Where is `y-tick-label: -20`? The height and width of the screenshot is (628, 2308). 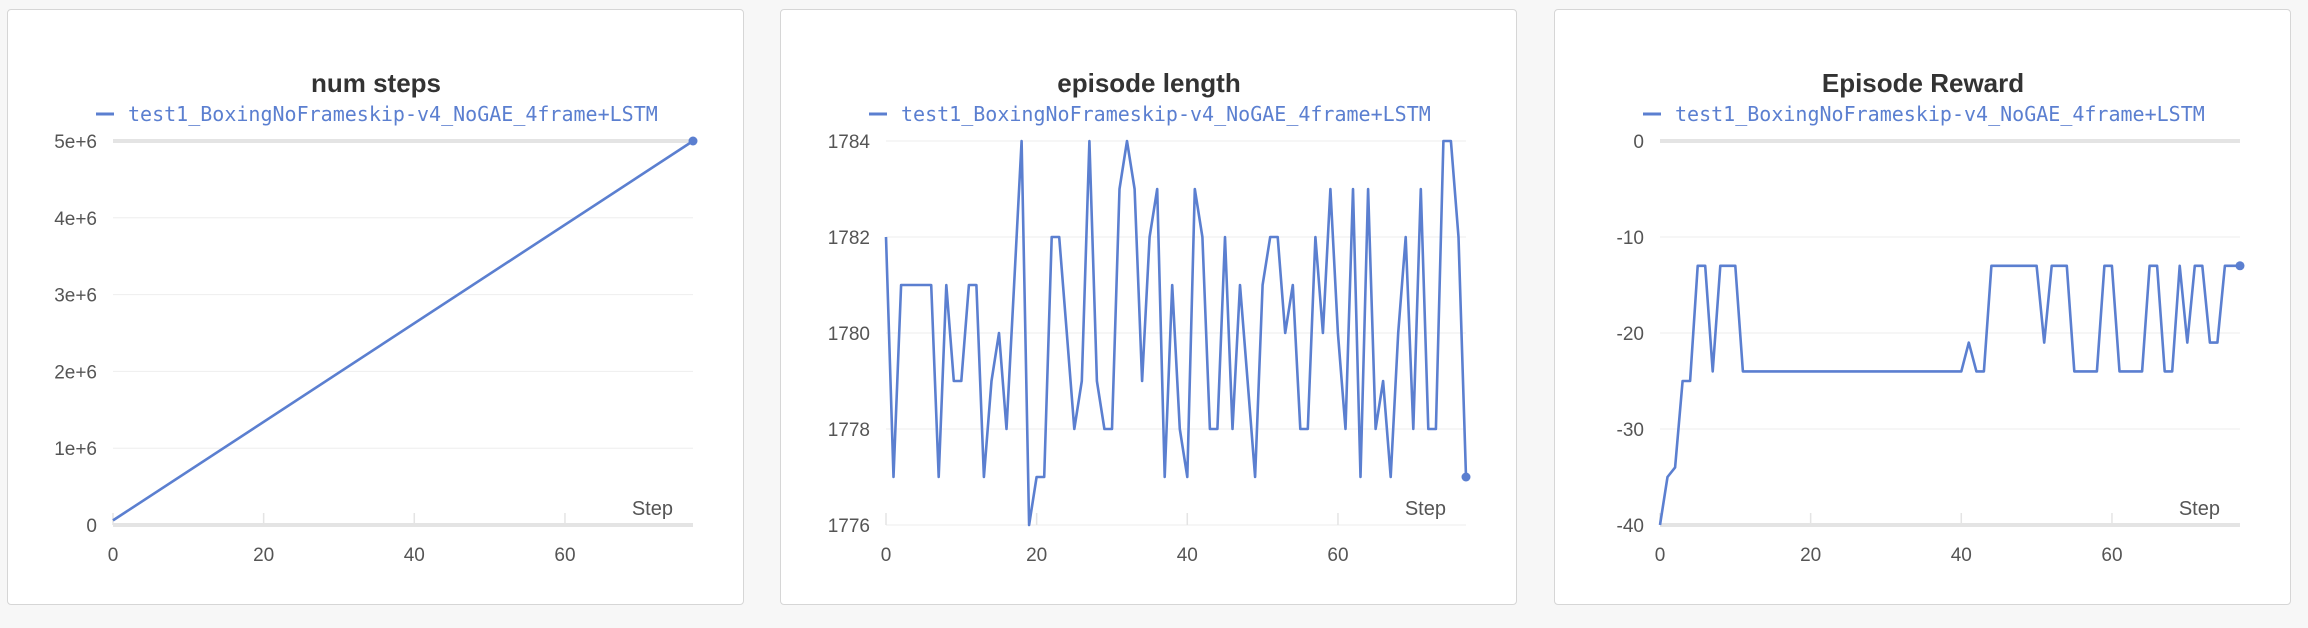
y-tick-label: -20 is located at coordinates (1630, 334).